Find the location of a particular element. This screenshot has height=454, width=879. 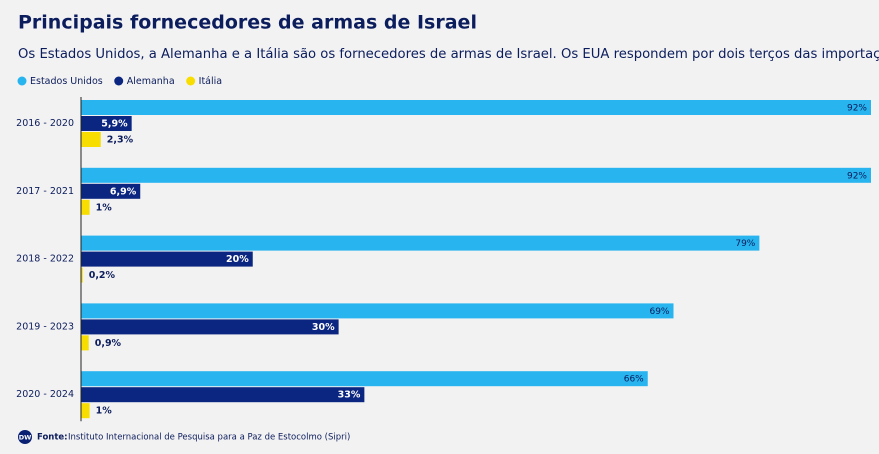

value-label: 5,9% is located at coordinates (114, 124).